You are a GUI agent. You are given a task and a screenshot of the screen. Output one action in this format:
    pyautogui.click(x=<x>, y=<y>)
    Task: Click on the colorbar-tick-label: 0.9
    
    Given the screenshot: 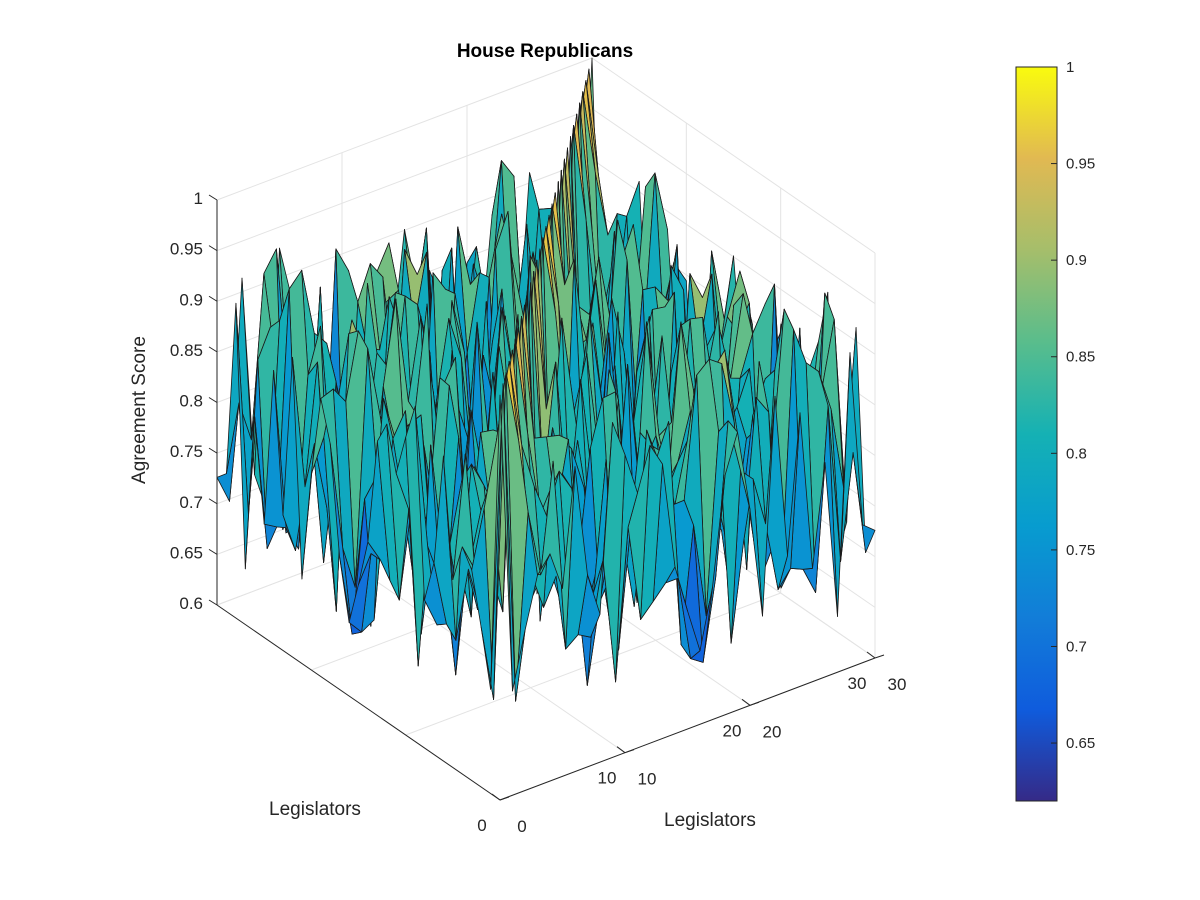 What is the action you would take?
    pyautogui.click(x=1076, y=260)
    